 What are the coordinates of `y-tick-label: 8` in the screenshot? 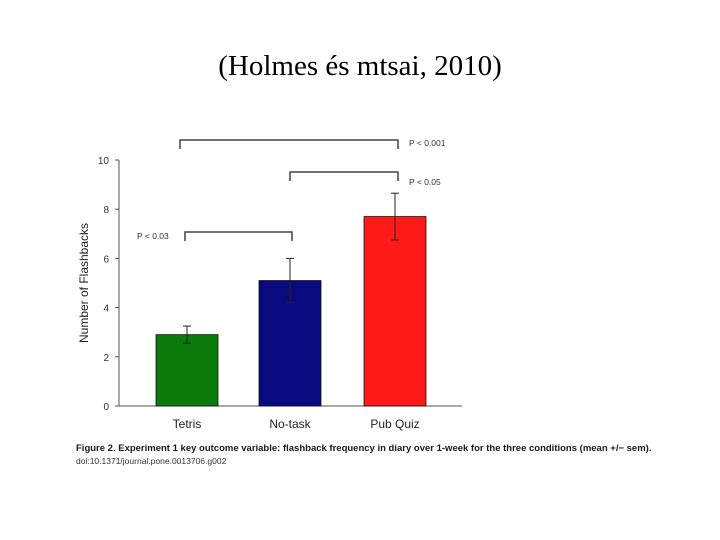 It's located at (106, 210).